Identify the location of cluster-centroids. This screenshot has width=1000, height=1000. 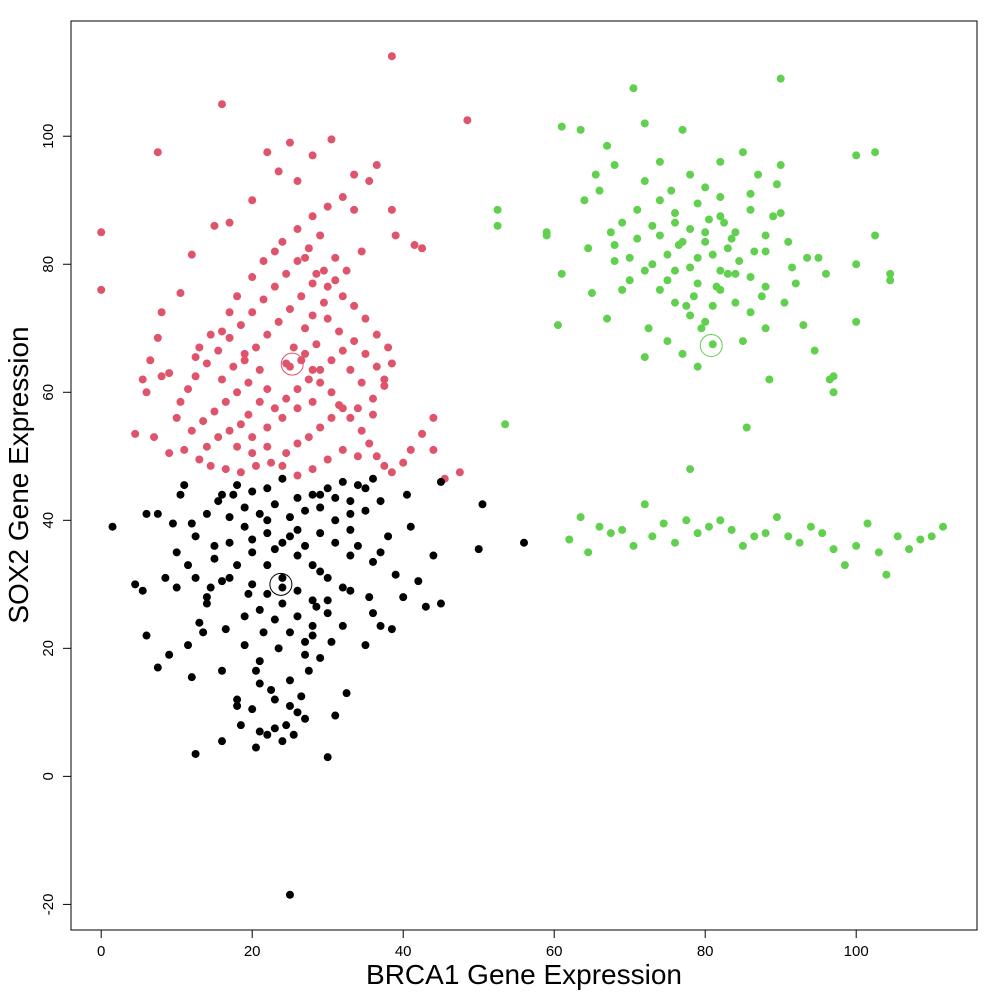
(496, 465).